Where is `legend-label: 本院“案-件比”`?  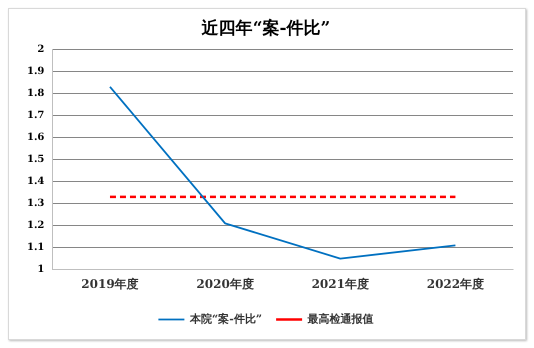 legend-label: 本院“案-件比” is located at coordinates (225, 319).